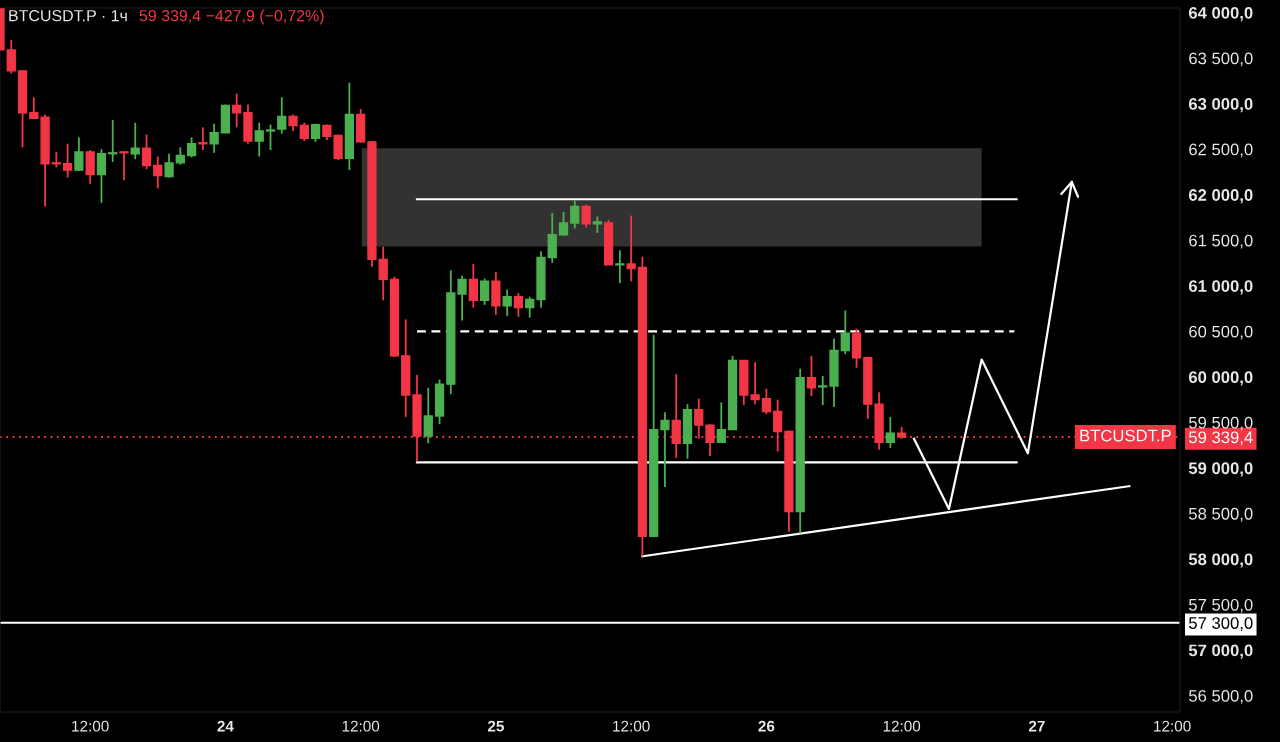 This screenshot has width=1280, height=742. I want to click on y-tick-label: 62 500,0, so click(1221, 150).